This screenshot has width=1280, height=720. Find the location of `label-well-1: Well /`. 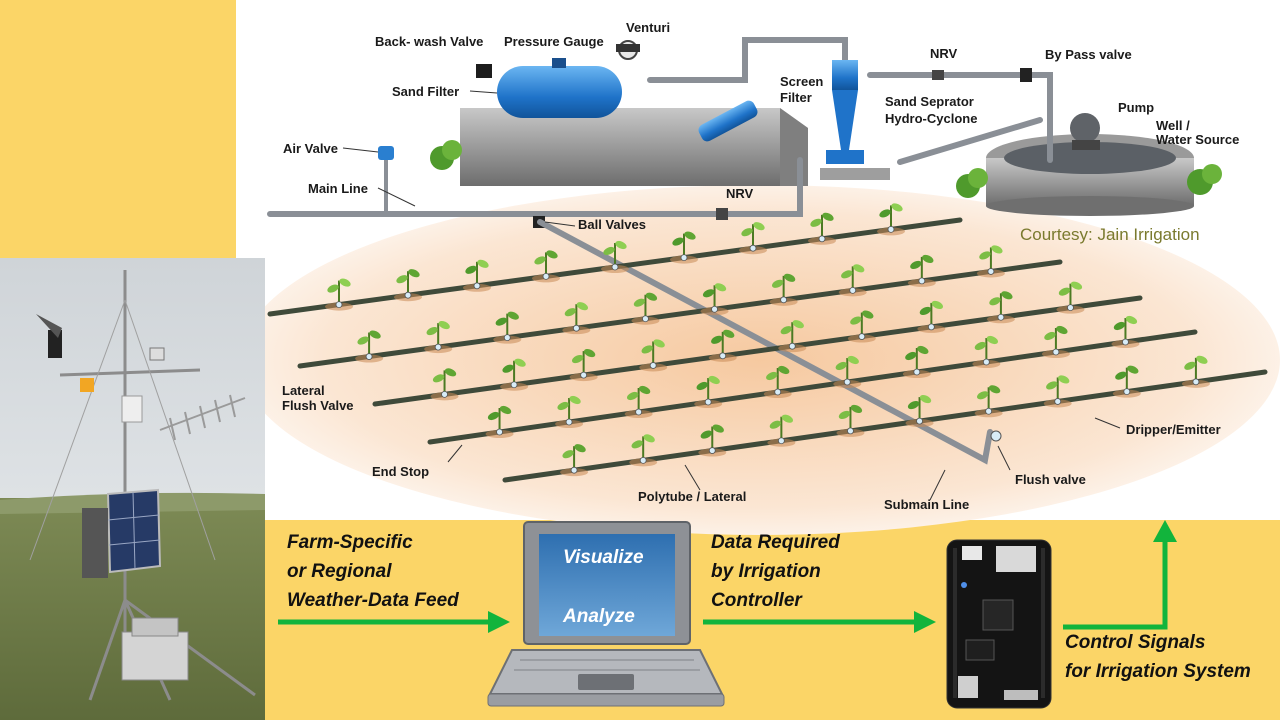

label-well-1: Well / is located at coordinates (1173, 125).